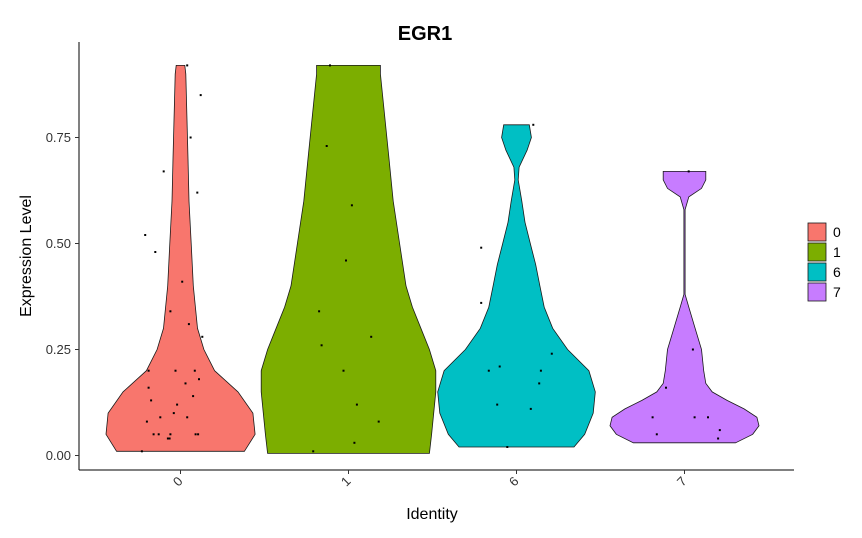 The width and height of the screenshot is (862, 538). Describe the element at coordinates (58, 455) in the screenshot. I see `y-tick-label: 0.00` at that location.